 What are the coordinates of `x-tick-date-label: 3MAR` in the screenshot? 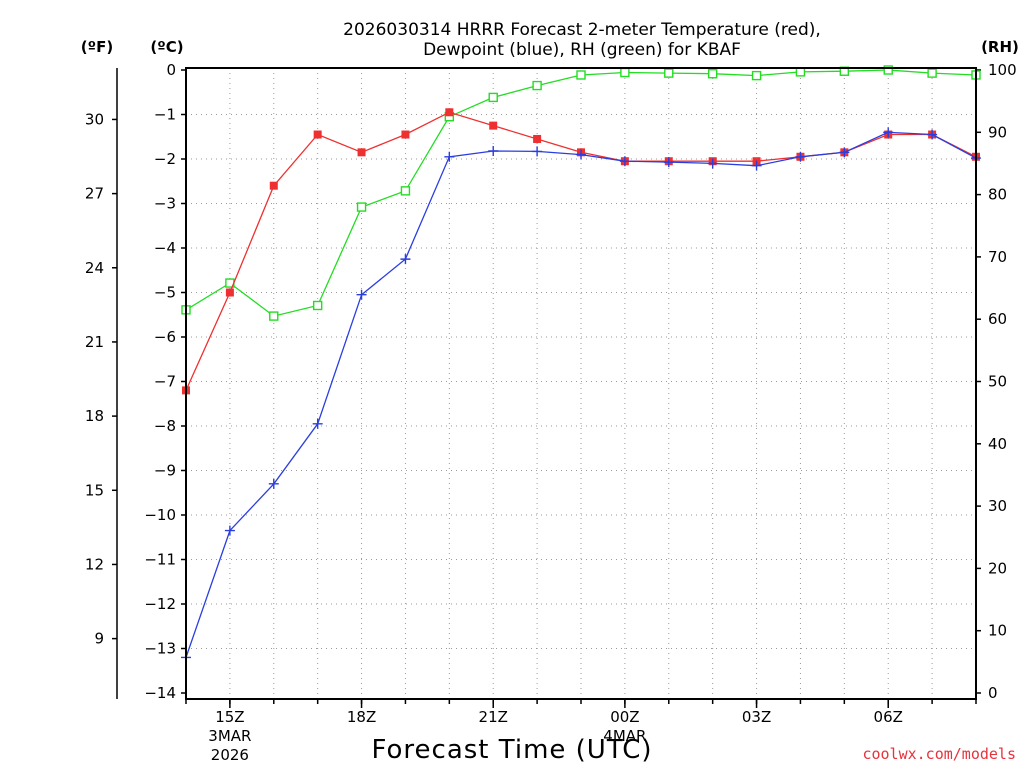 It's located at (229, 736).